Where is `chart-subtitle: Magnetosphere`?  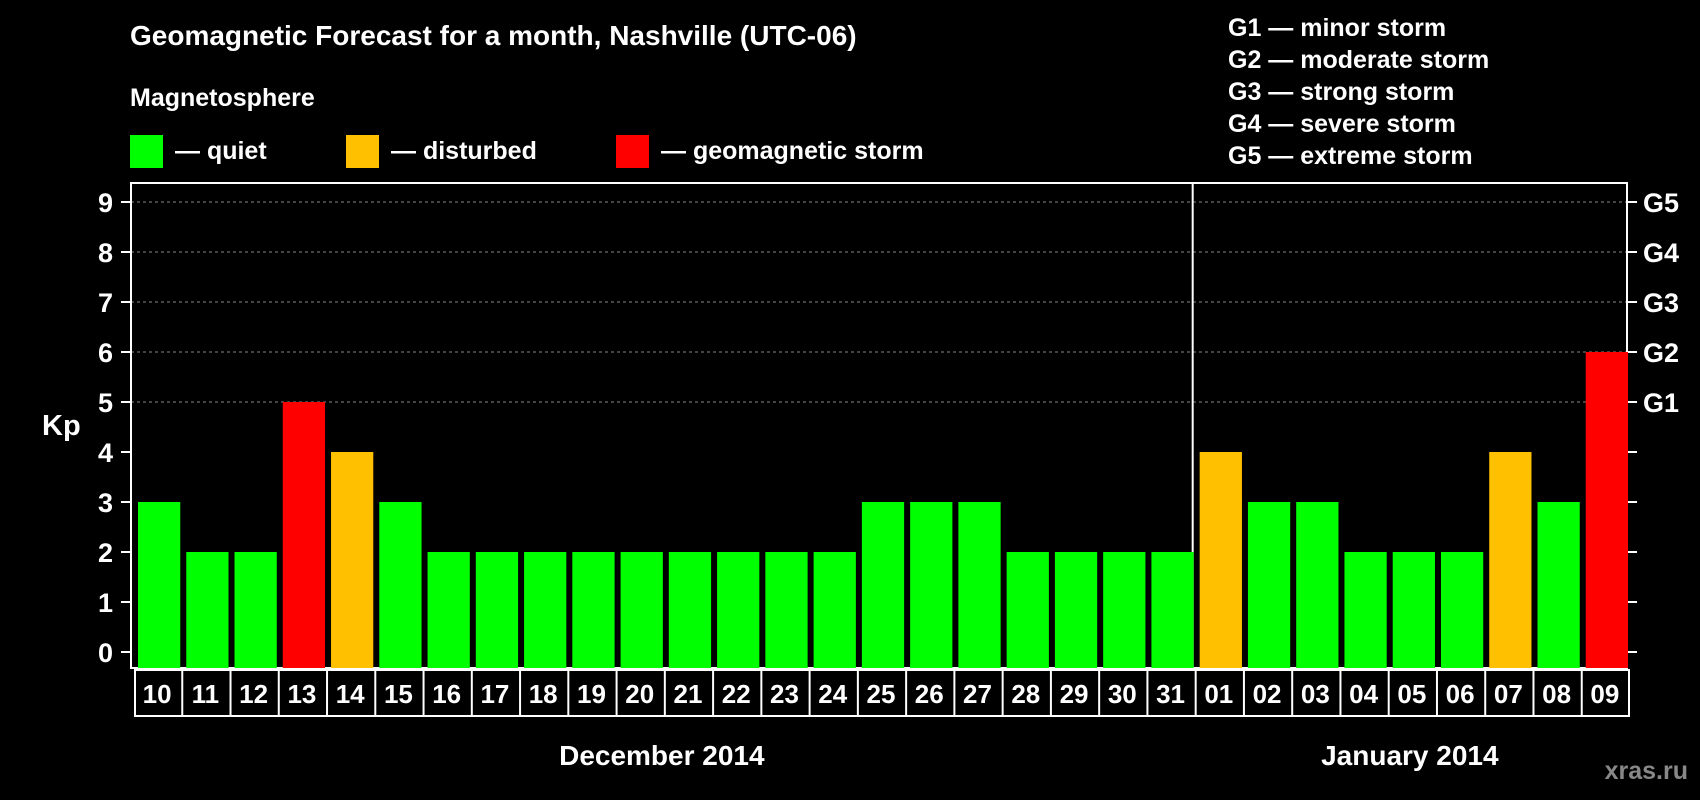
chart-subtitle: Magnetosphere is located at coordinates (222, 98).